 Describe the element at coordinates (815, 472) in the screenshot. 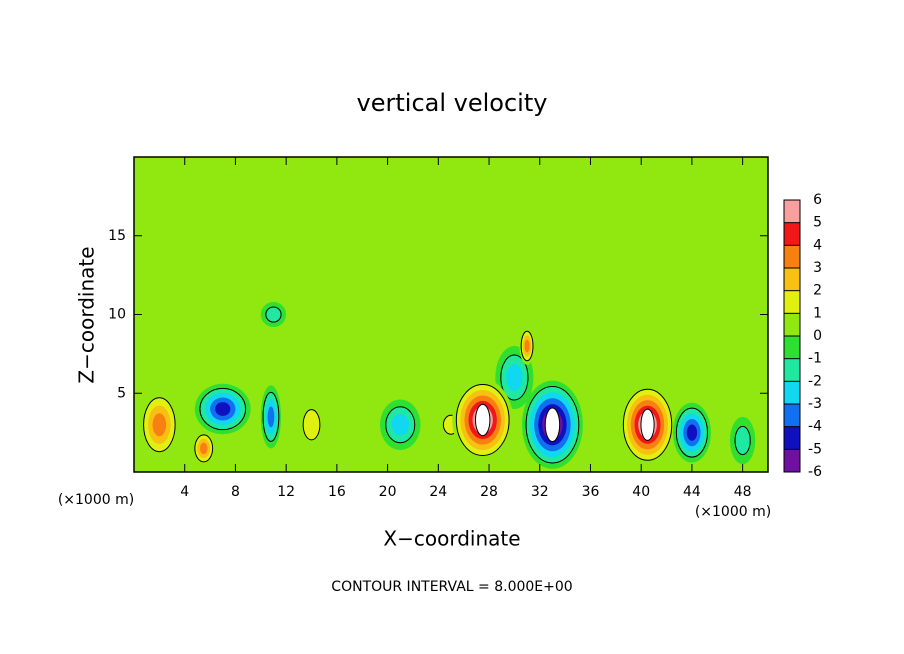

I see `colorbar-label: -6` at that location.